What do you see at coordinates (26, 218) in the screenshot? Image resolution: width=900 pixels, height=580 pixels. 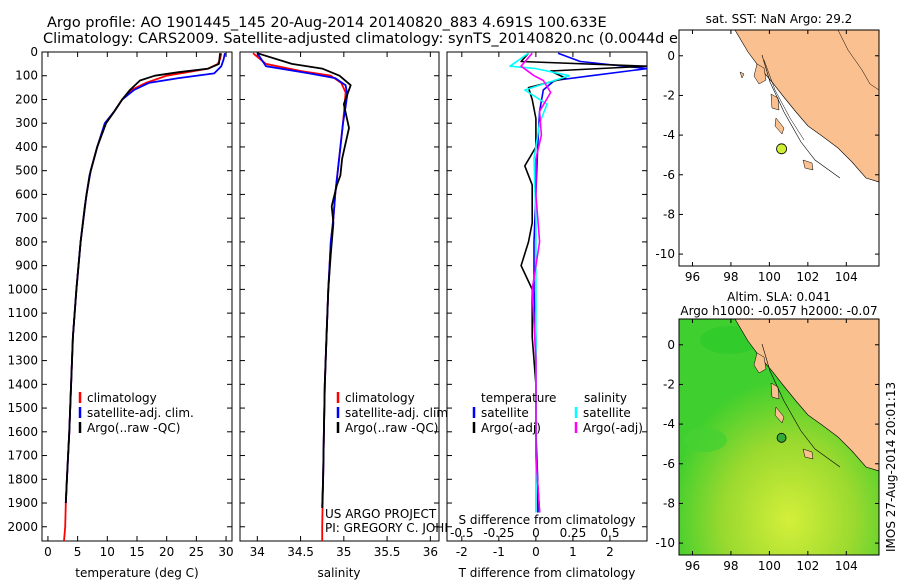 I see `depth-tick-label: 700` at bounding box center [26, 218].